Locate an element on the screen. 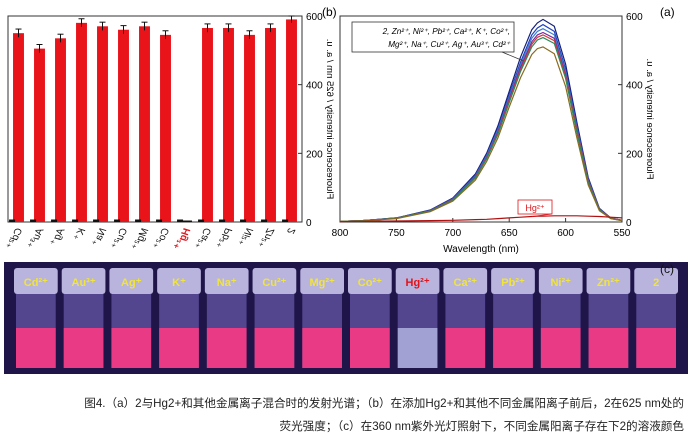  line-ytick-label-1: 200 is located at coordinates (634, 154).